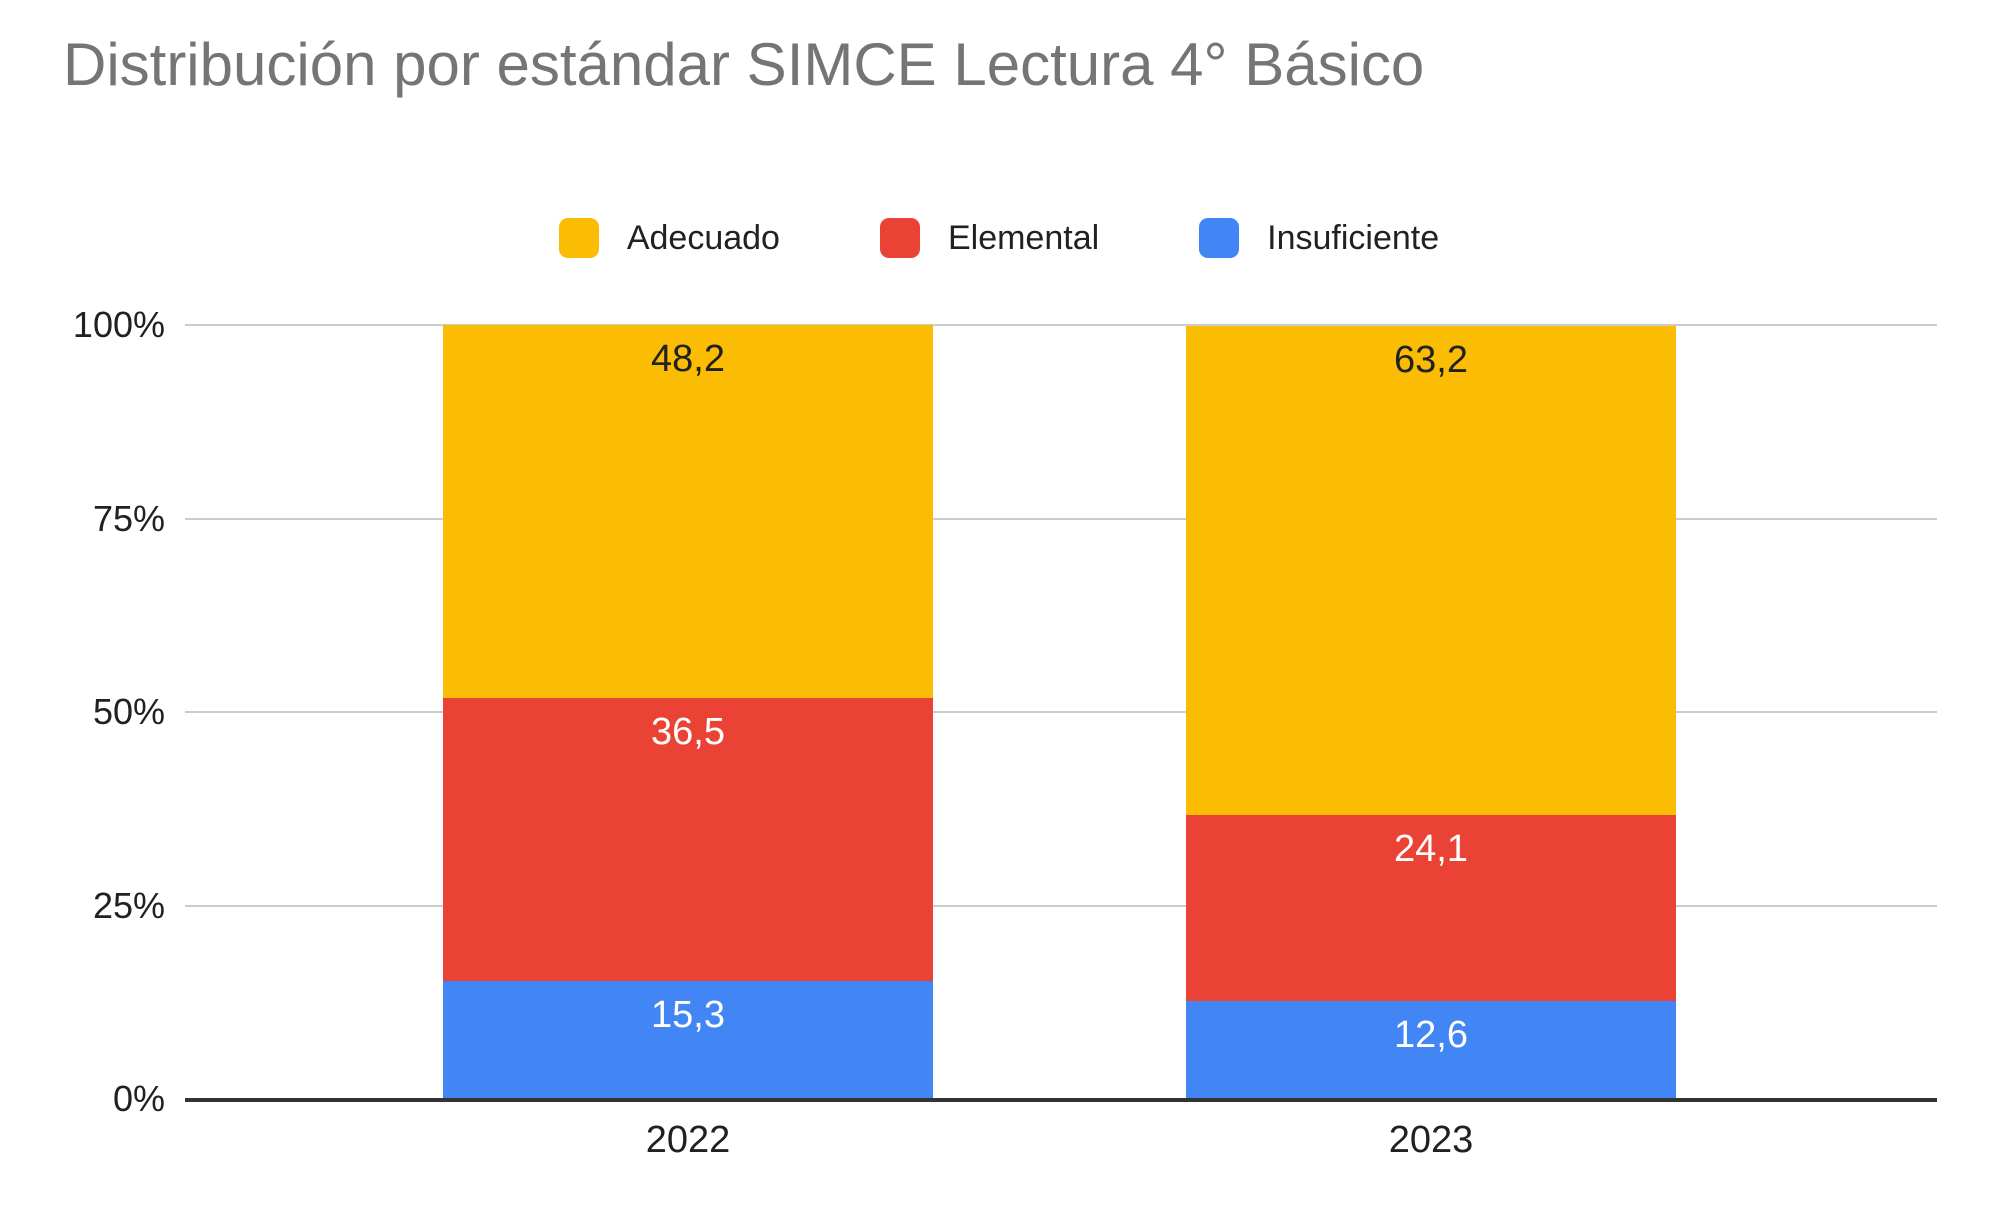  Describe the element at coordinates (688, 1140) in the screenshot. I see `x-axis-category-label-2022: 2022` at that location.